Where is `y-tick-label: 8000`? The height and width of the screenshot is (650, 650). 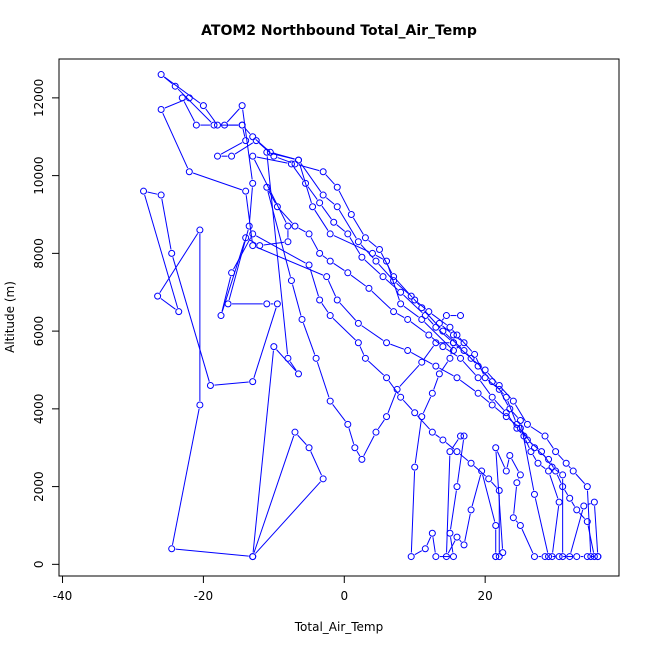
y-tick-label: 8000 is located at coordinates (39, 253).